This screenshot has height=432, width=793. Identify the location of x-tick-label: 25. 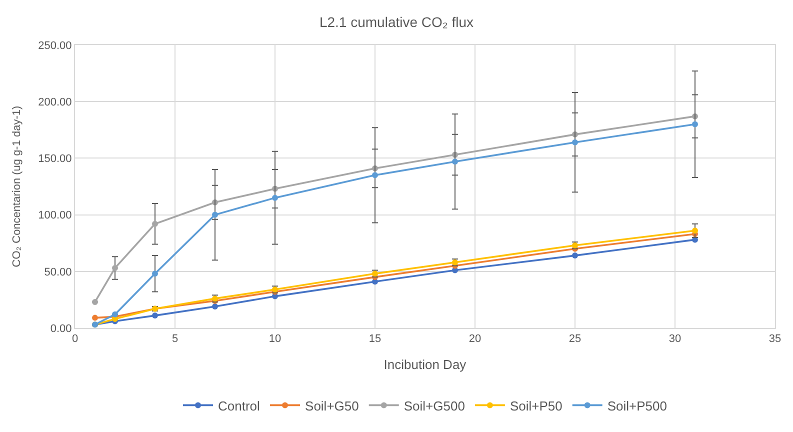
(575, 339).